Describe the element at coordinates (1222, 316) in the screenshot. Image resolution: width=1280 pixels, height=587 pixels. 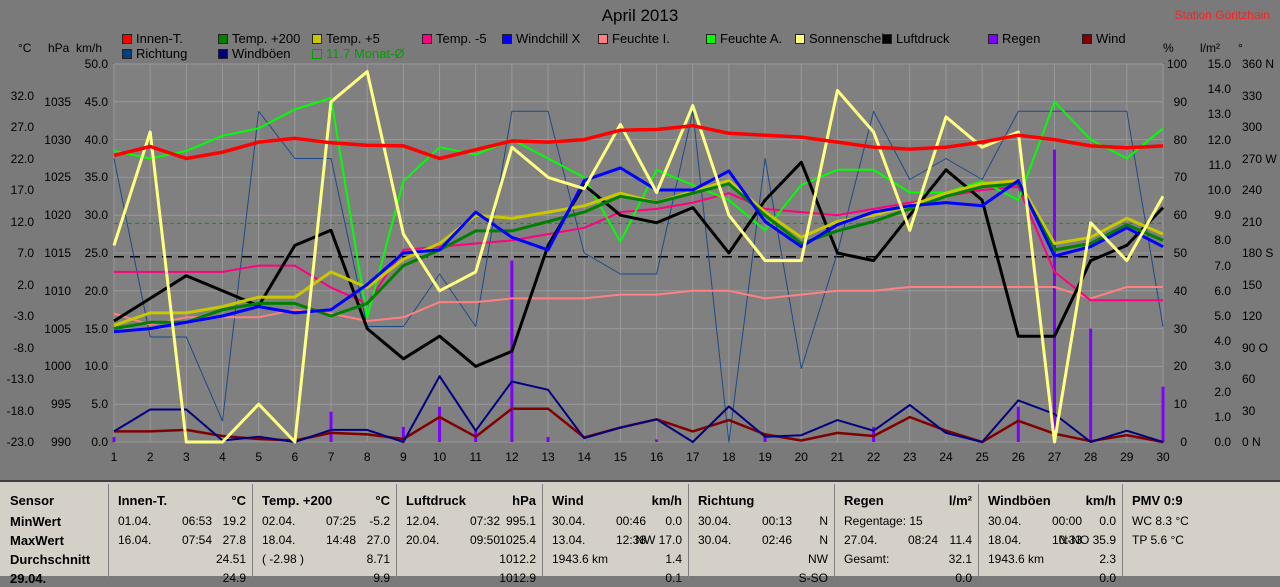
I see `rain-tick-label: 5.0` at that location.